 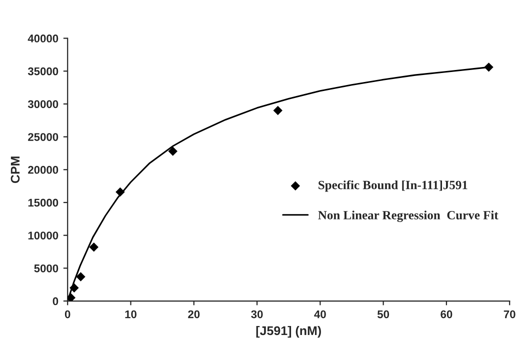 I want to click on y-tick-label: 40000, so click(x=43, y=38).